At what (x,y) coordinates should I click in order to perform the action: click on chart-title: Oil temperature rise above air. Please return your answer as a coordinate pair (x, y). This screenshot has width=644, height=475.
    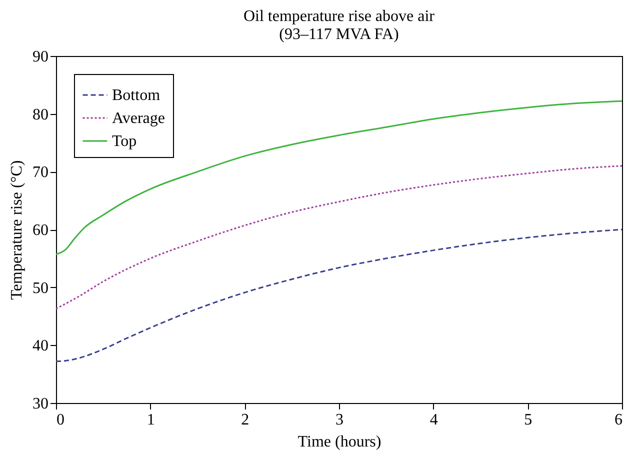
    Looking at the image, I should click on (339, 16).